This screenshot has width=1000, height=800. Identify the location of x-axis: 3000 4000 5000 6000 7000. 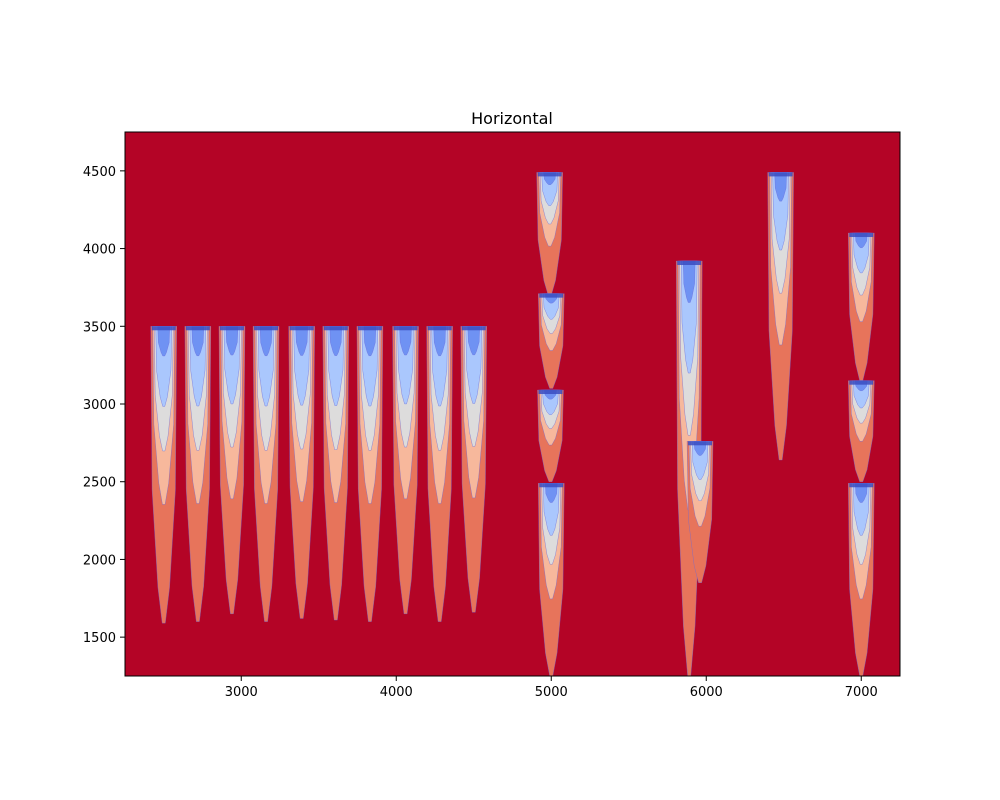
(551, 688).